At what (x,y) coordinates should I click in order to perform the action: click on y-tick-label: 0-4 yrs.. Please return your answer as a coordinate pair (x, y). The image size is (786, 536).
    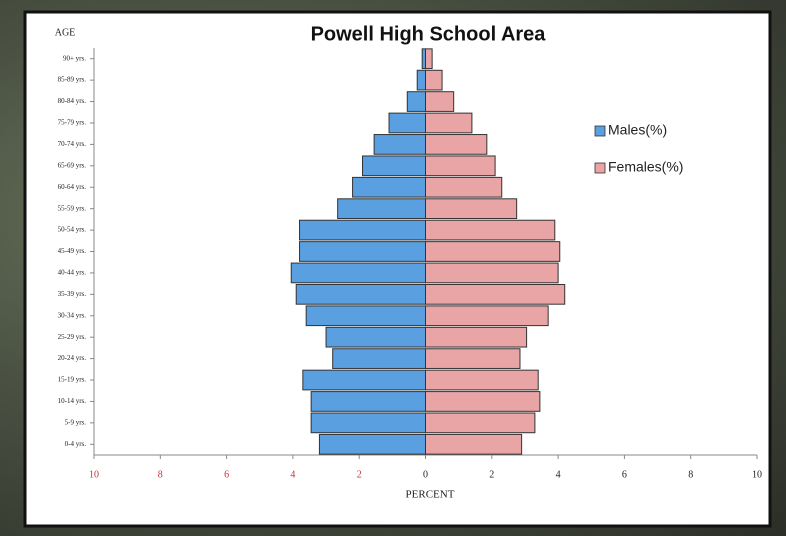
    Looking at the image, I should click on (76, 444).